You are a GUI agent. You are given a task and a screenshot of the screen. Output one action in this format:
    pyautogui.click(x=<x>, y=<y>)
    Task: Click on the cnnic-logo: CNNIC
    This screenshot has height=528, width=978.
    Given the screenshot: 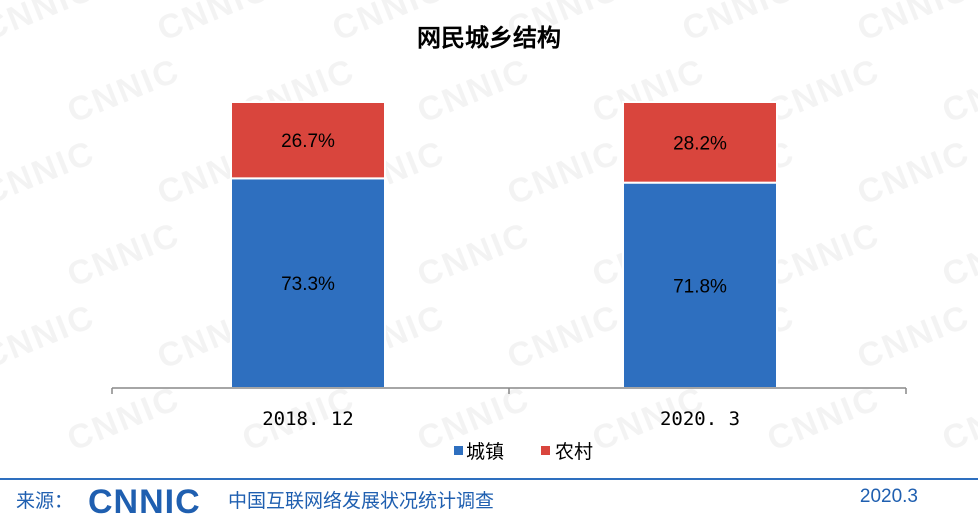 What is the action you would take?
    pyautogui.click(x=144, y=501)
    